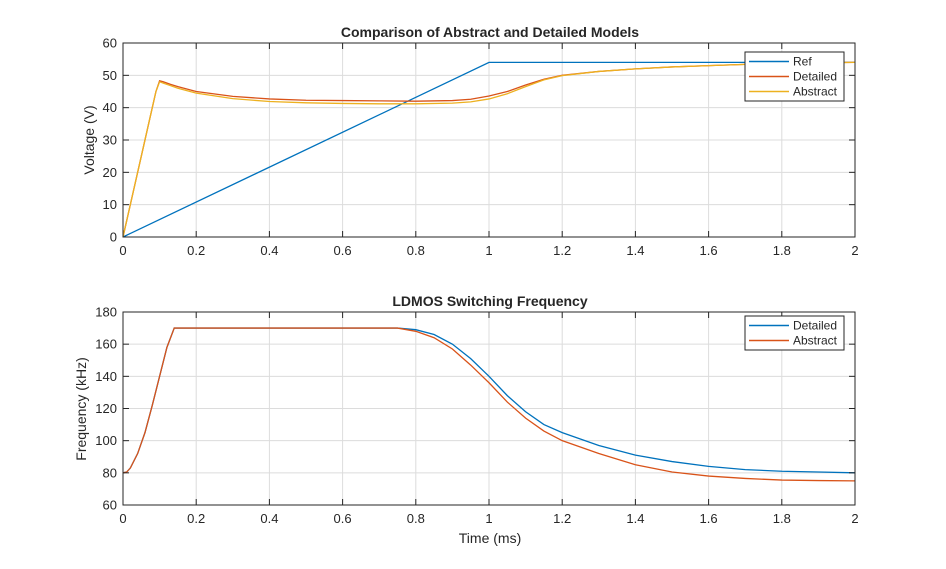  What do you see at coordinates (854, 518) in the screenshot?
I see `frequency-x-tick-label: 2` at bounding box center [854, 518].